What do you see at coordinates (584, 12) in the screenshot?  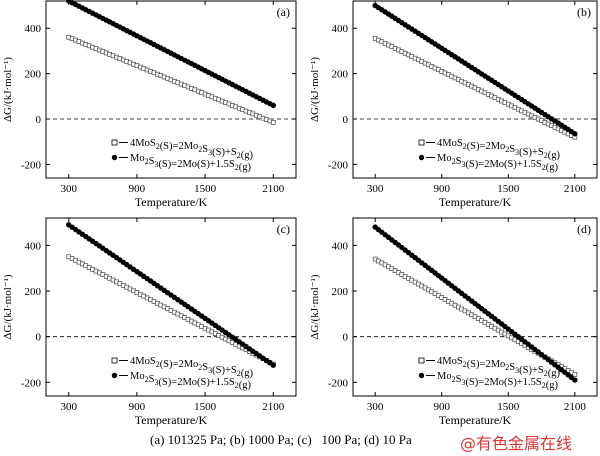 I see `panel-label: (b)` at bounding box center [584, 12].